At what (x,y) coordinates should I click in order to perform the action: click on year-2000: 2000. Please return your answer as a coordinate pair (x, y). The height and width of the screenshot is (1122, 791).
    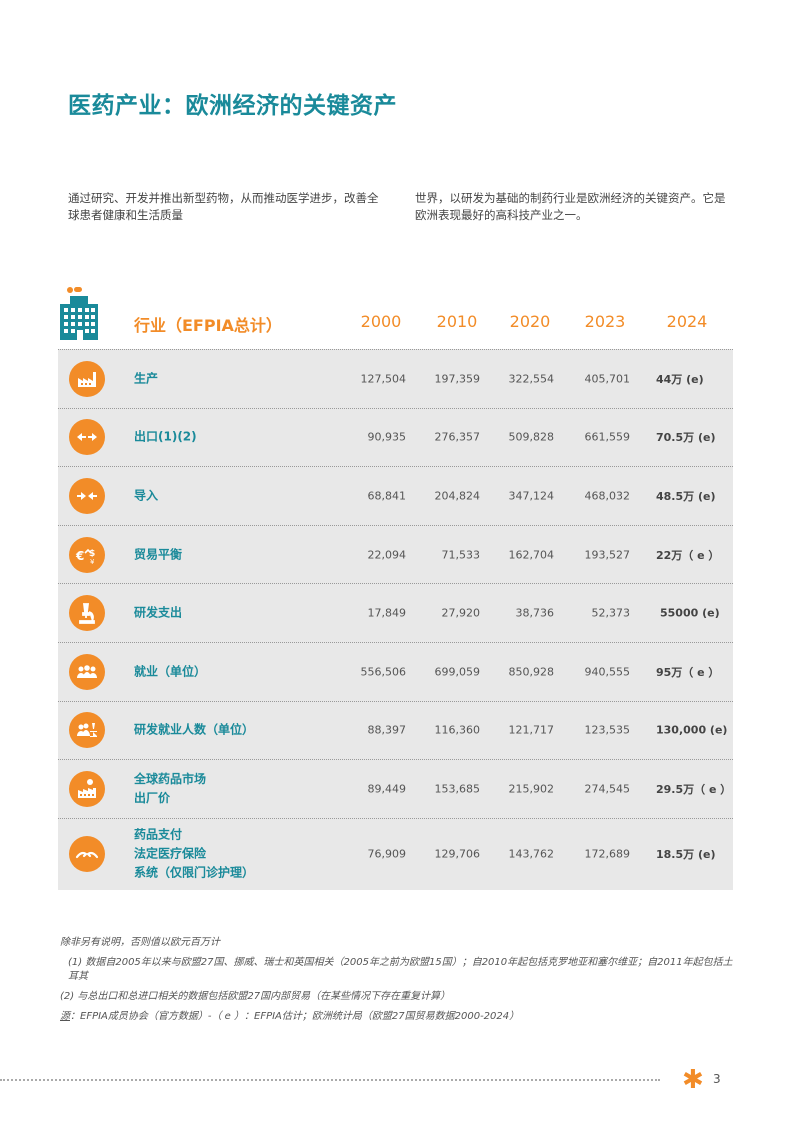
    Looking at the image, I should click on (381, 321).